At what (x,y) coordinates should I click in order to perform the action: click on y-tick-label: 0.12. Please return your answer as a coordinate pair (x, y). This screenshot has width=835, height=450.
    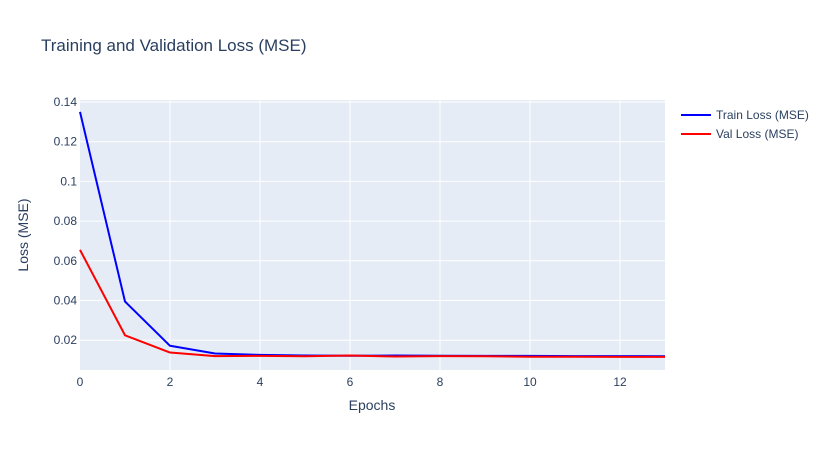
    Looking at the image, I should click on (66, 142).